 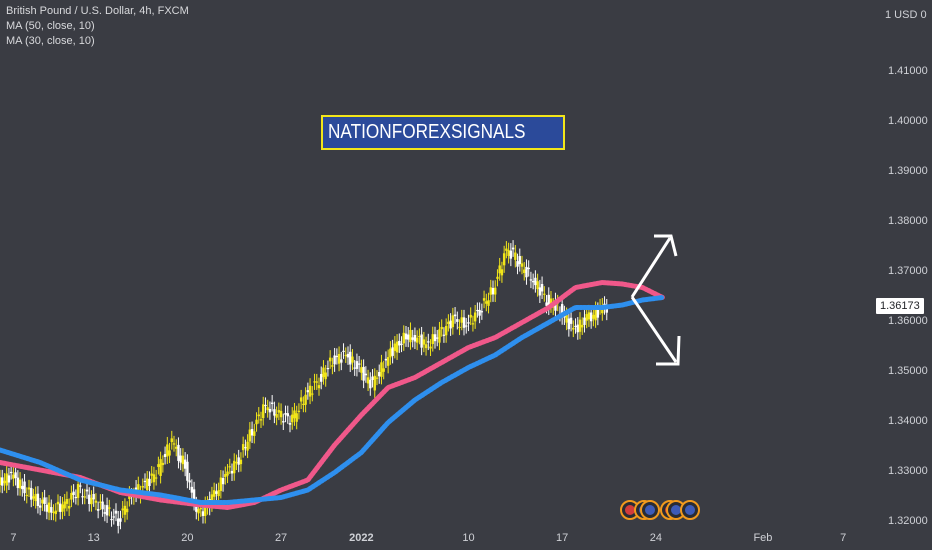 I want to click on y-tick-label: 1.32000, so click(x=908, y=521).